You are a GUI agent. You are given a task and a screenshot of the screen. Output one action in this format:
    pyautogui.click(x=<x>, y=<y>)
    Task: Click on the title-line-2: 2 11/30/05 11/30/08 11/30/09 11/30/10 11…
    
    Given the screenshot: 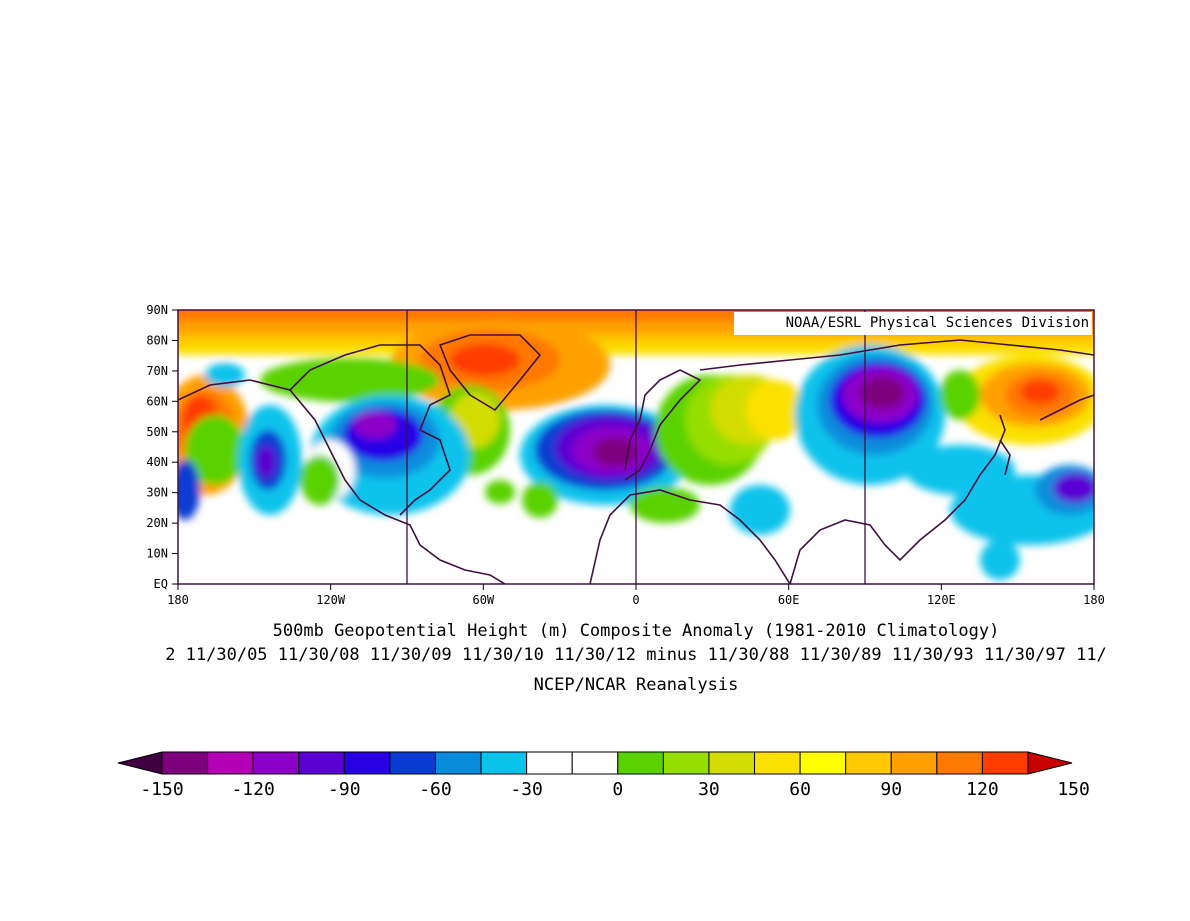 What is the action you would take?
    pyautogui.click(x=636, y=655)
    